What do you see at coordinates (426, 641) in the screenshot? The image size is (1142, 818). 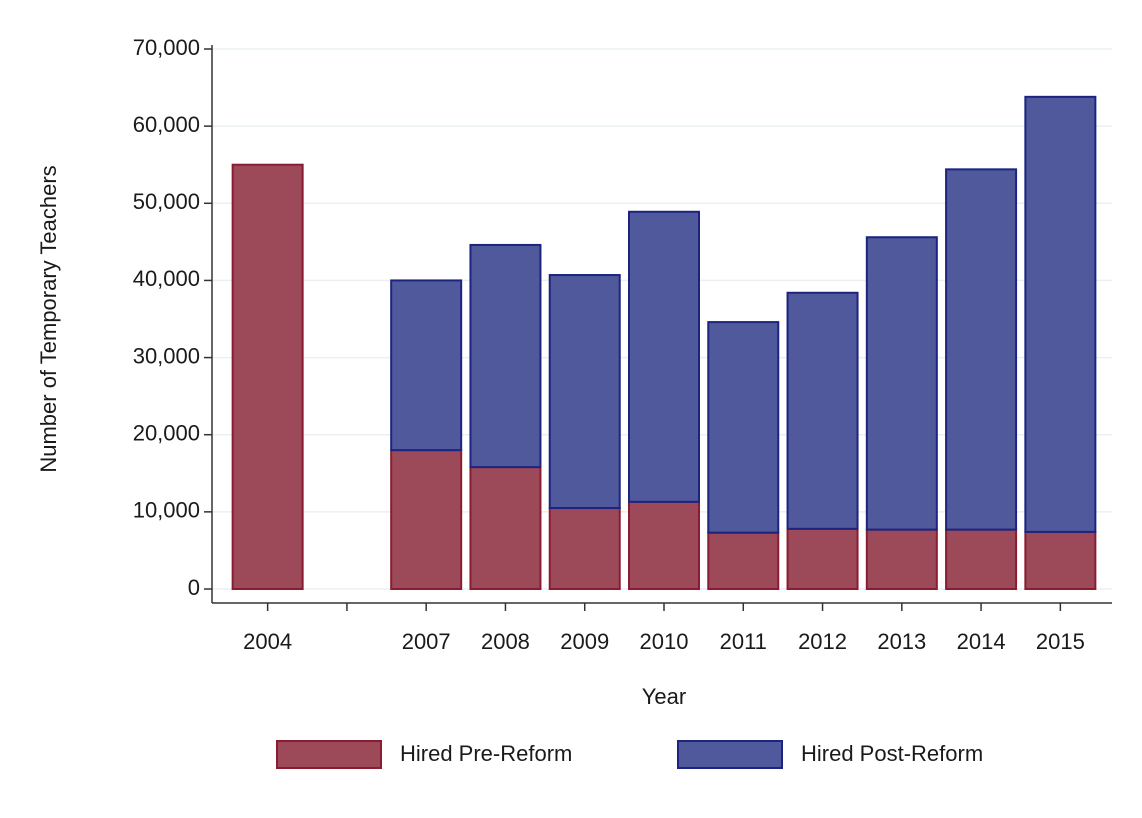 I see `x-tick-label: 2007` at bounding box center [426, 641].